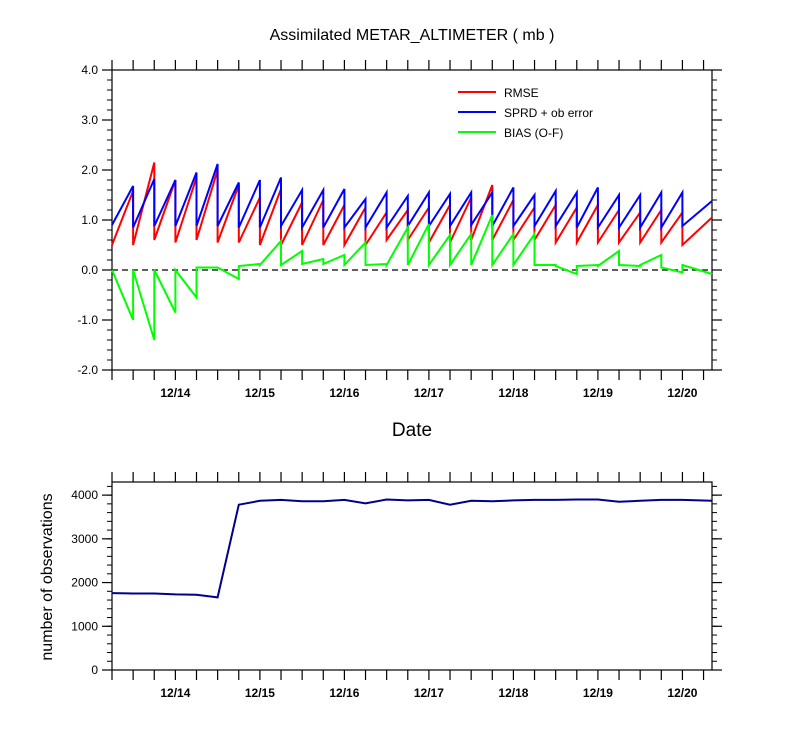  I want to click on bottom-y-tick-label: 0, so click(94, 670).